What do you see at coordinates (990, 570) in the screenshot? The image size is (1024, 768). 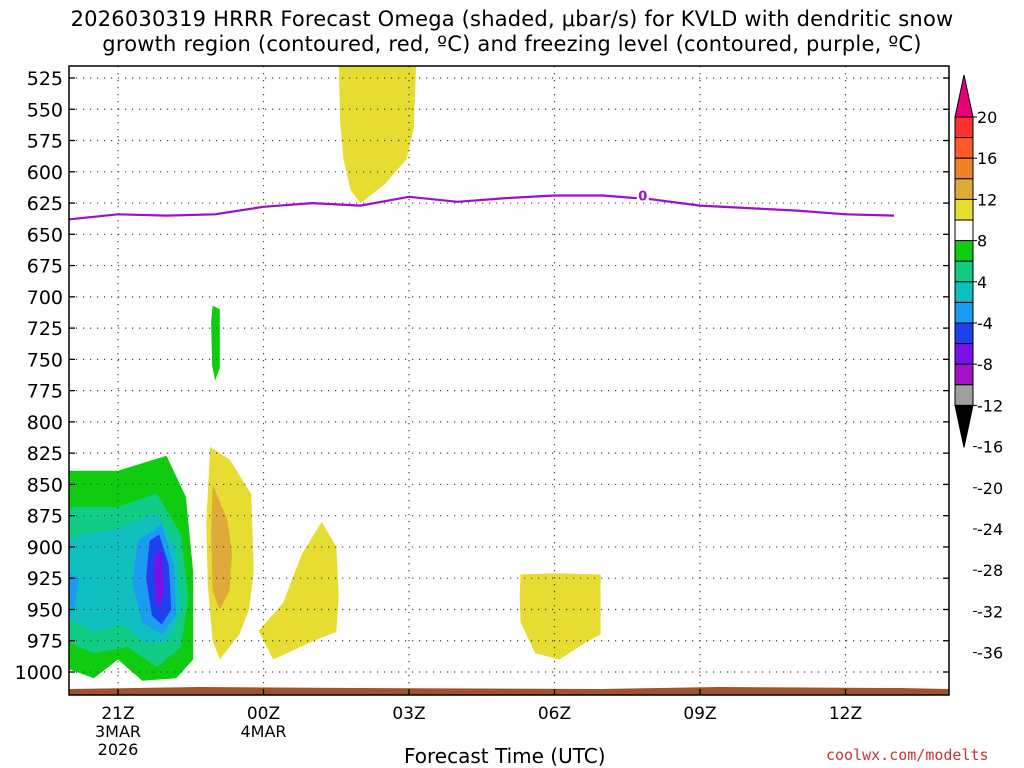 I see `colorbar-label-11: -28` at bounding box center [990, 570].